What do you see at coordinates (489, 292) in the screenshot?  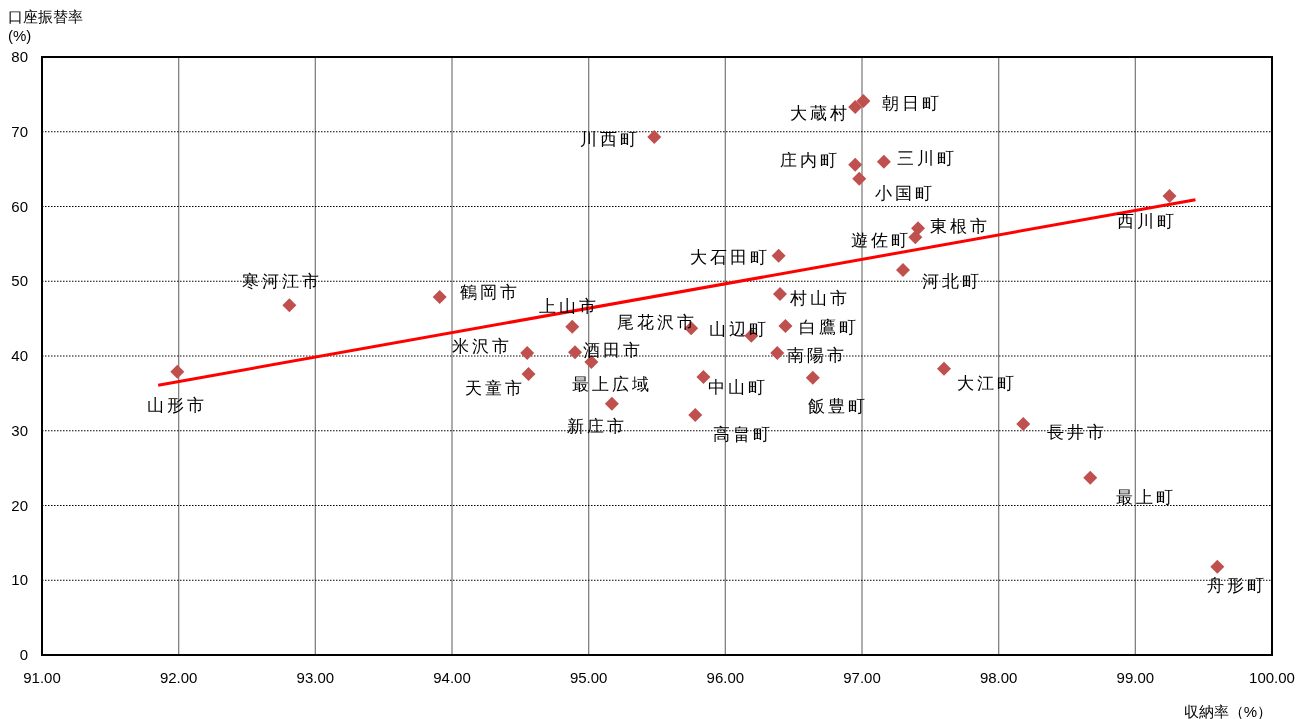 I see `annotation: 鶴岡市` at bounding box center [489, 292].